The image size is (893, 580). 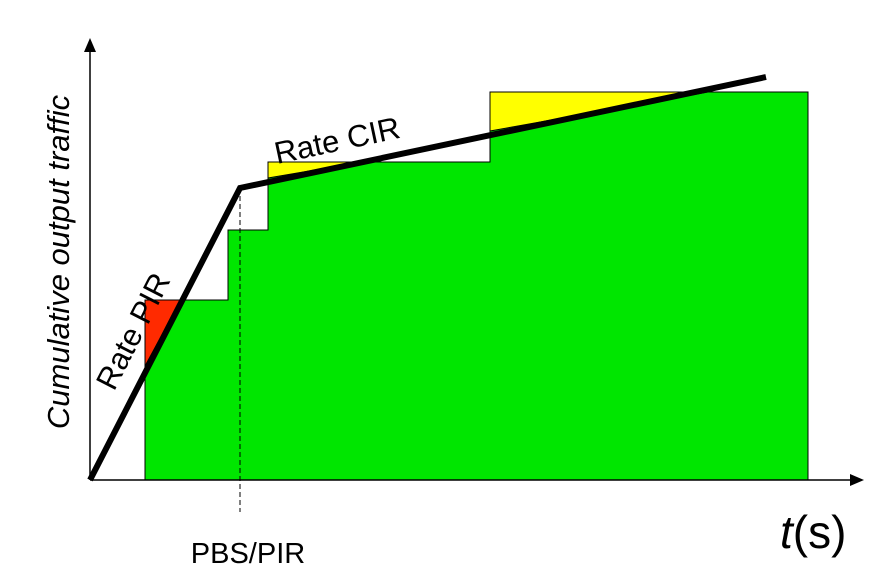 I want to click on y-axis-label: Cumulative output traffic, so click(x=58, y=261).